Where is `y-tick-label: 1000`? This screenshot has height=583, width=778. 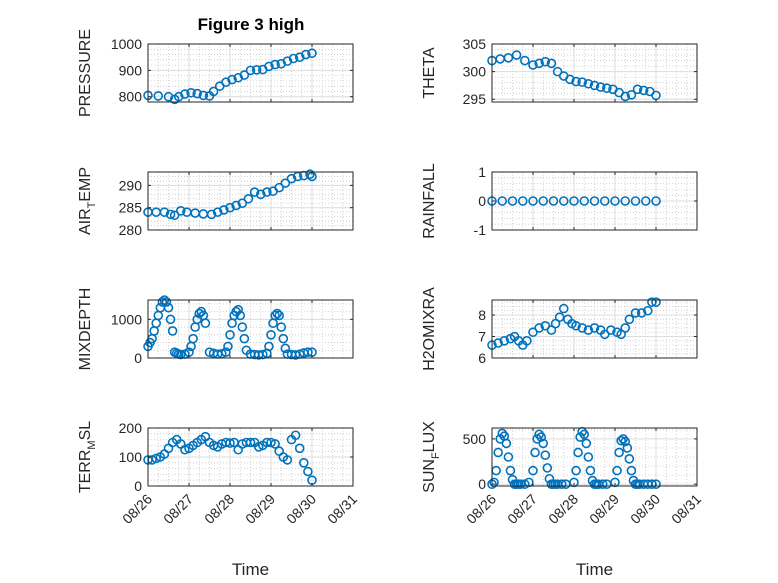 y-tick-label: 1000 is located at coordinates (126, 44).